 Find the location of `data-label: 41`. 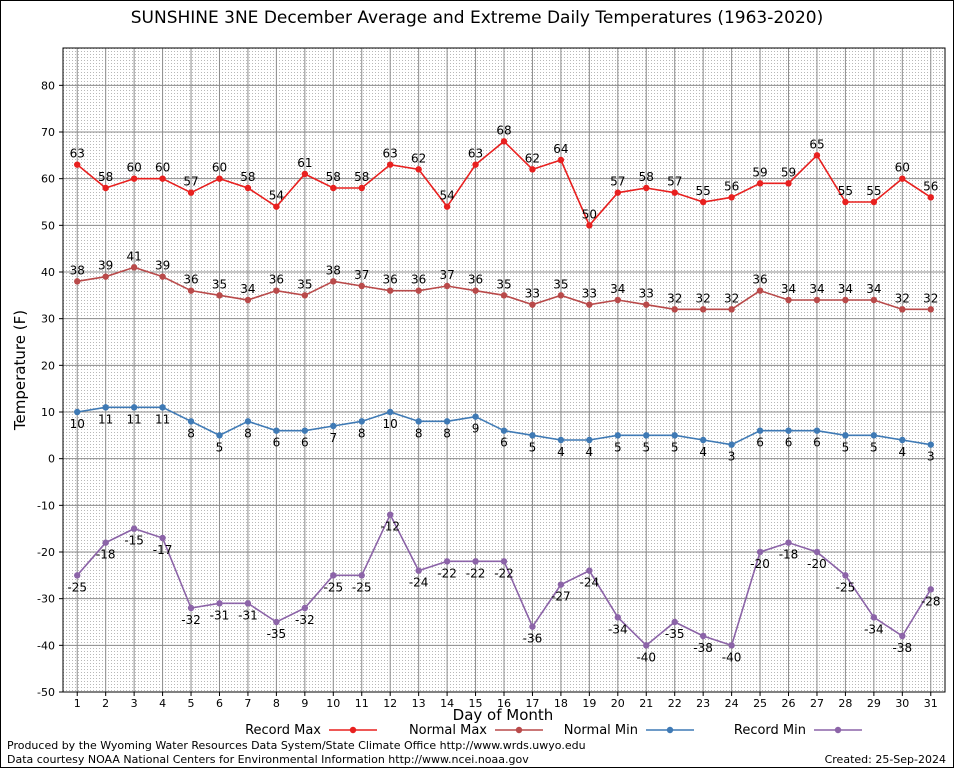

data-label: 41 is located at coordinates (133, 256).